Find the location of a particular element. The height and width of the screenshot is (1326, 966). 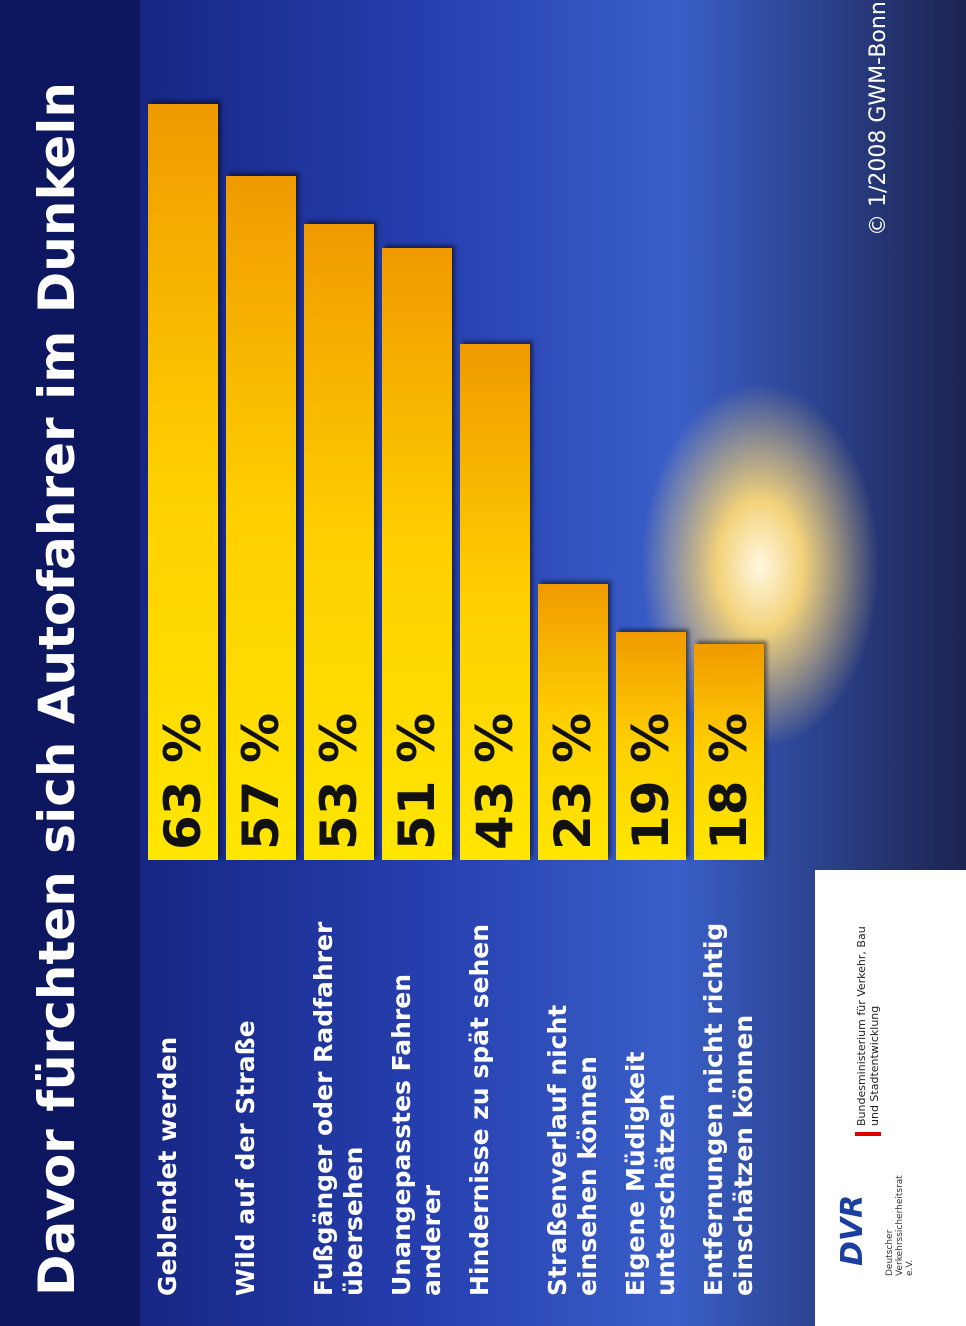

category-label: Straßenverlauf nicht einsehen können is located at coordinates (572, 1150).